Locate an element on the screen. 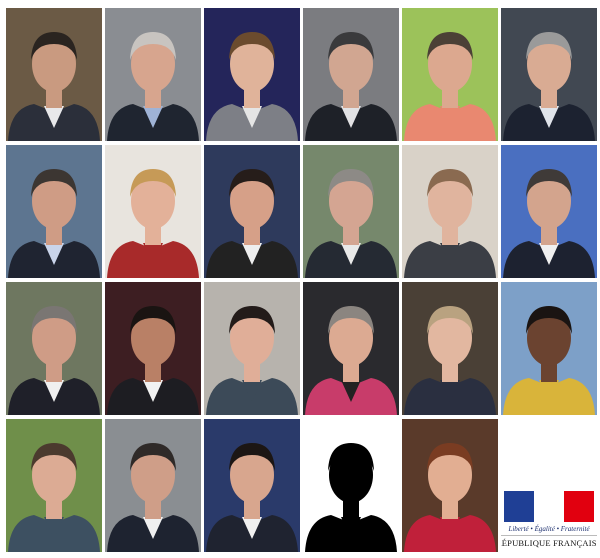  marianne-flag-icon is located at coordinates (549, 506).